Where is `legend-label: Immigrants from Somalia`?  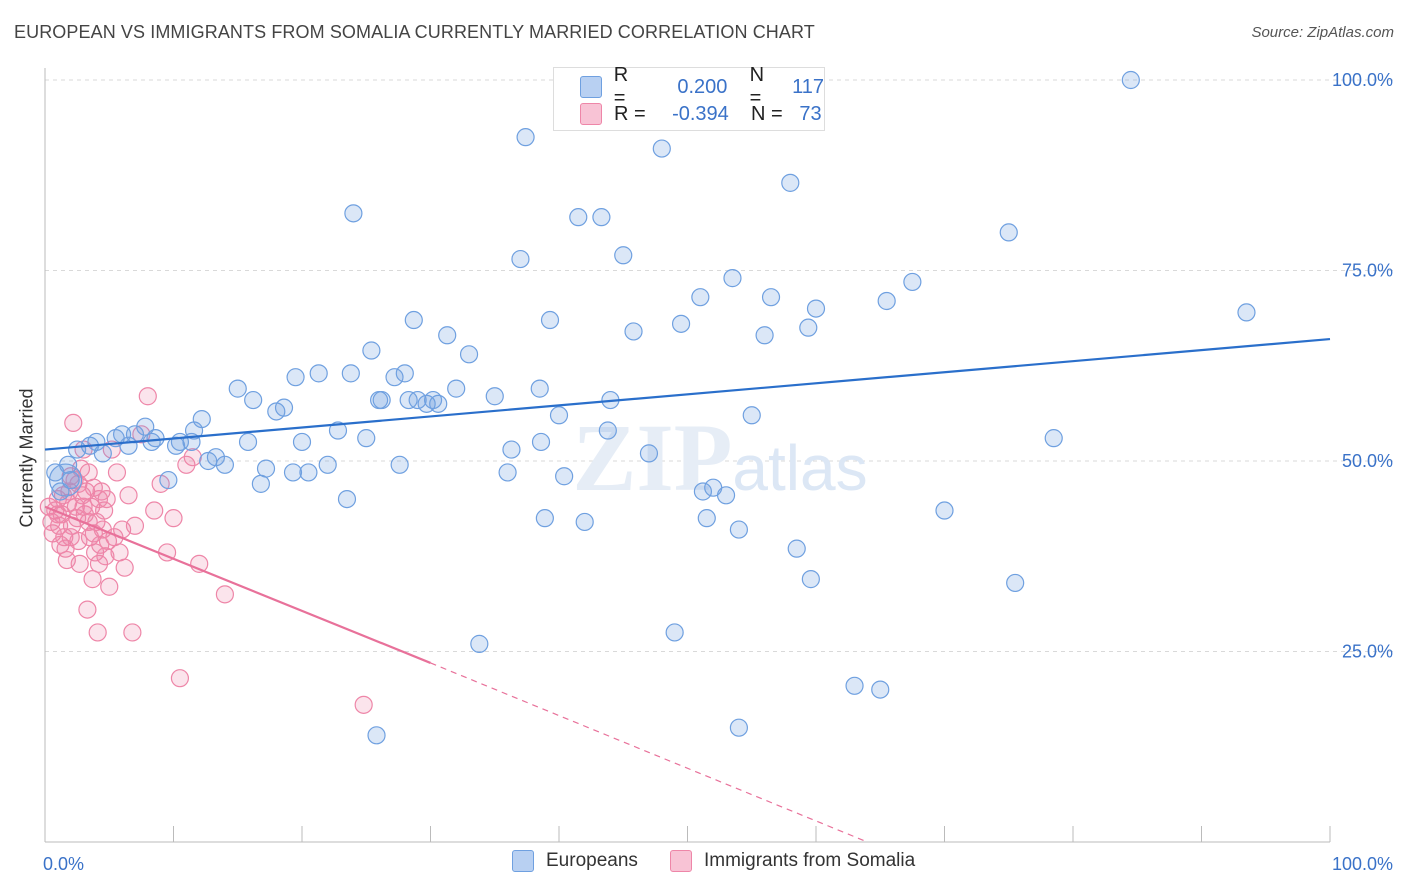
legend-label: Immigrants from Somalia is located at coordinates (810, 860).